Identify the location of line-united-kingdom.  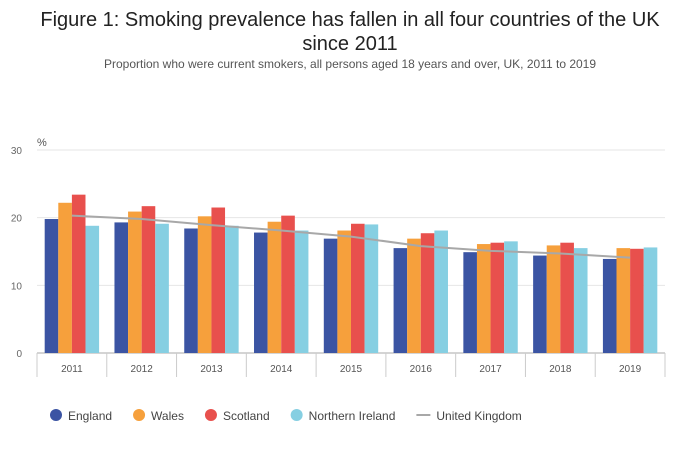
(351, 236).